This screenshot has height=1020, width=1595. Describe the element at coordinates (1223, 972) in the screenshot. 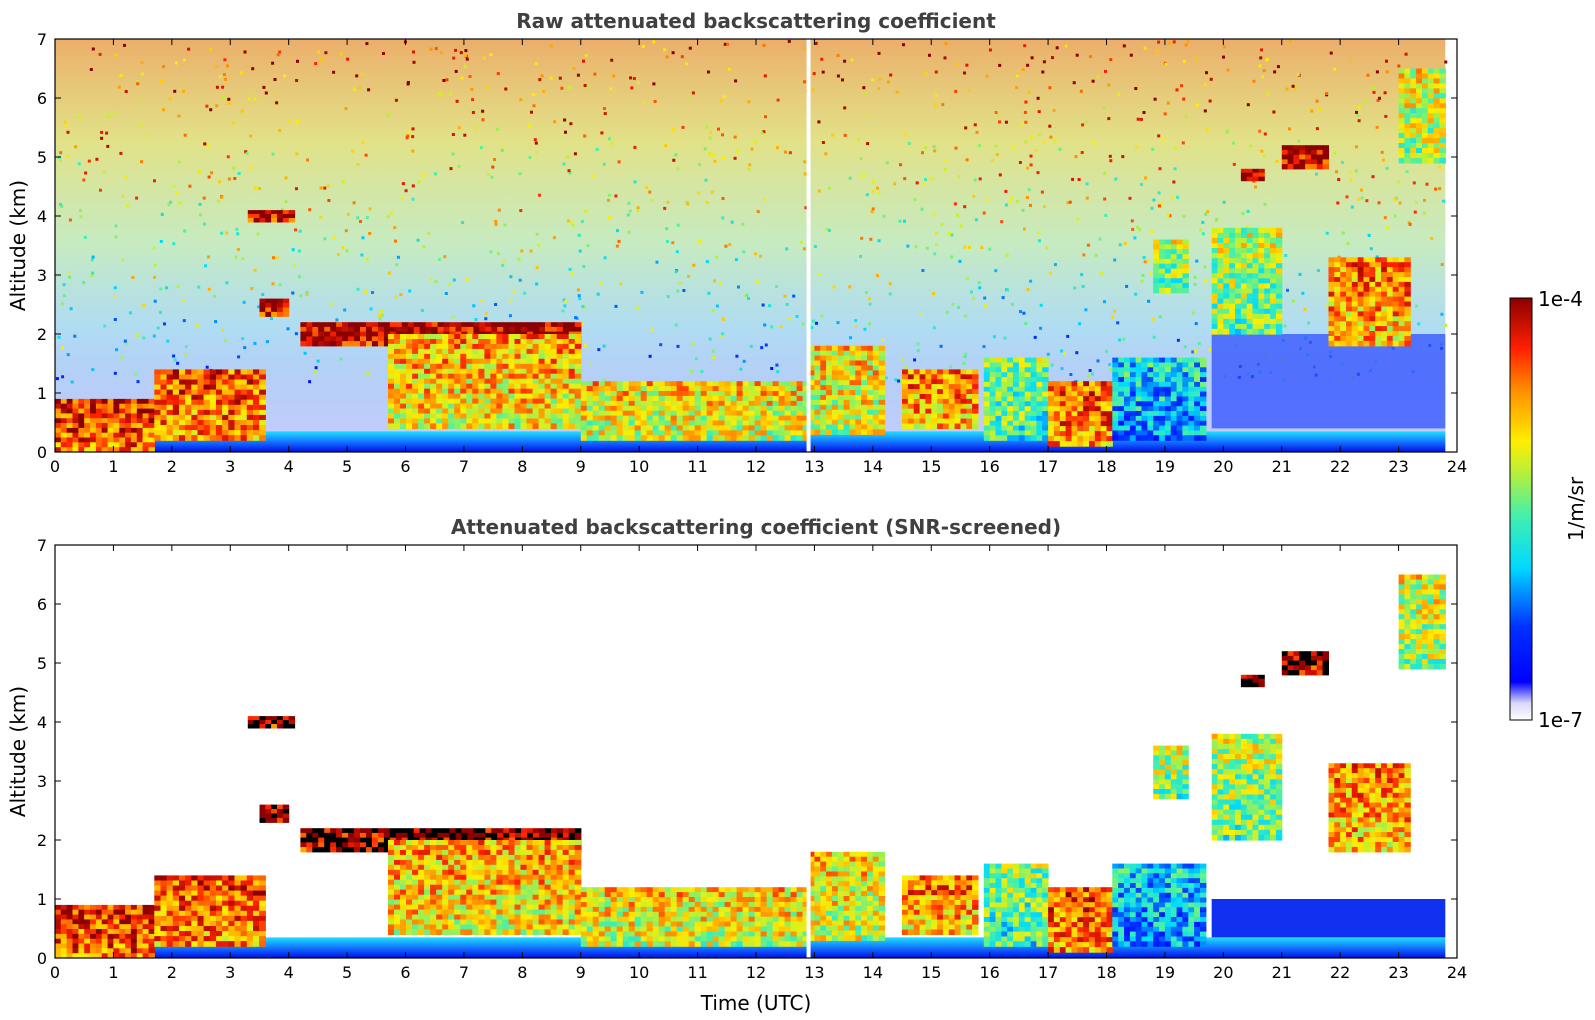

I see `x-tick-label: 20` at that location.